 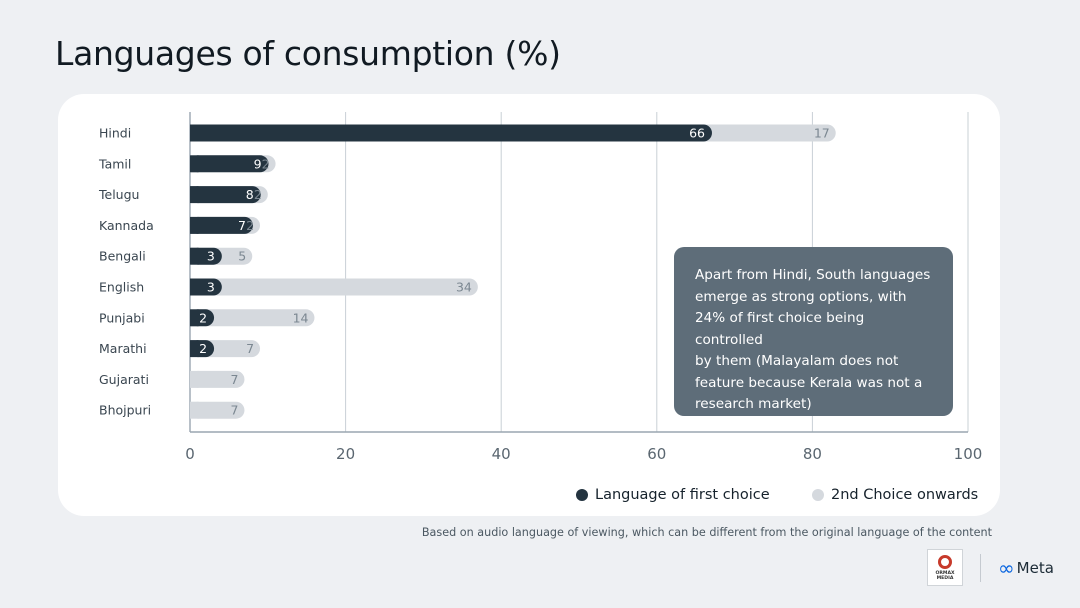 I want to click on x-tick-label: 40, so click(x=501, y=454).